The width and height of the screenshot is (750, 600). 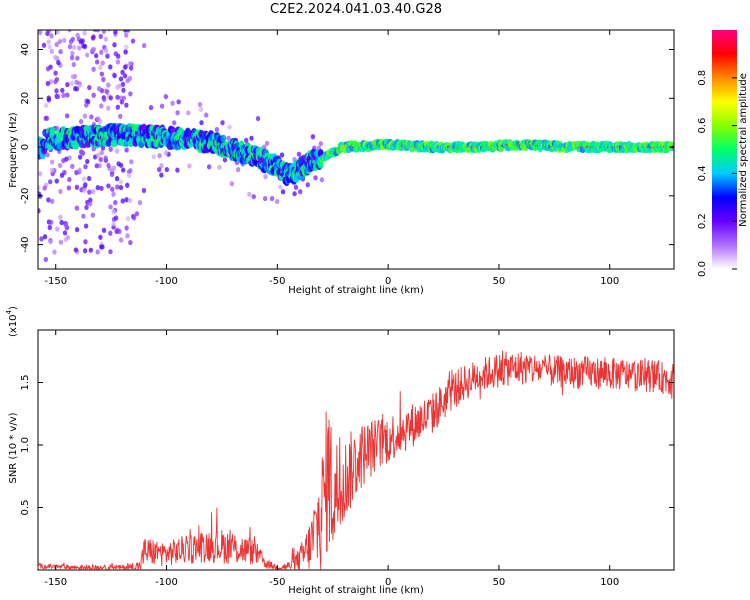 What do you see at coordinates (356, 590) in the screenshot?
I see `snr-x-label: Height of straight line (km)` at bounding box center [356, 590].